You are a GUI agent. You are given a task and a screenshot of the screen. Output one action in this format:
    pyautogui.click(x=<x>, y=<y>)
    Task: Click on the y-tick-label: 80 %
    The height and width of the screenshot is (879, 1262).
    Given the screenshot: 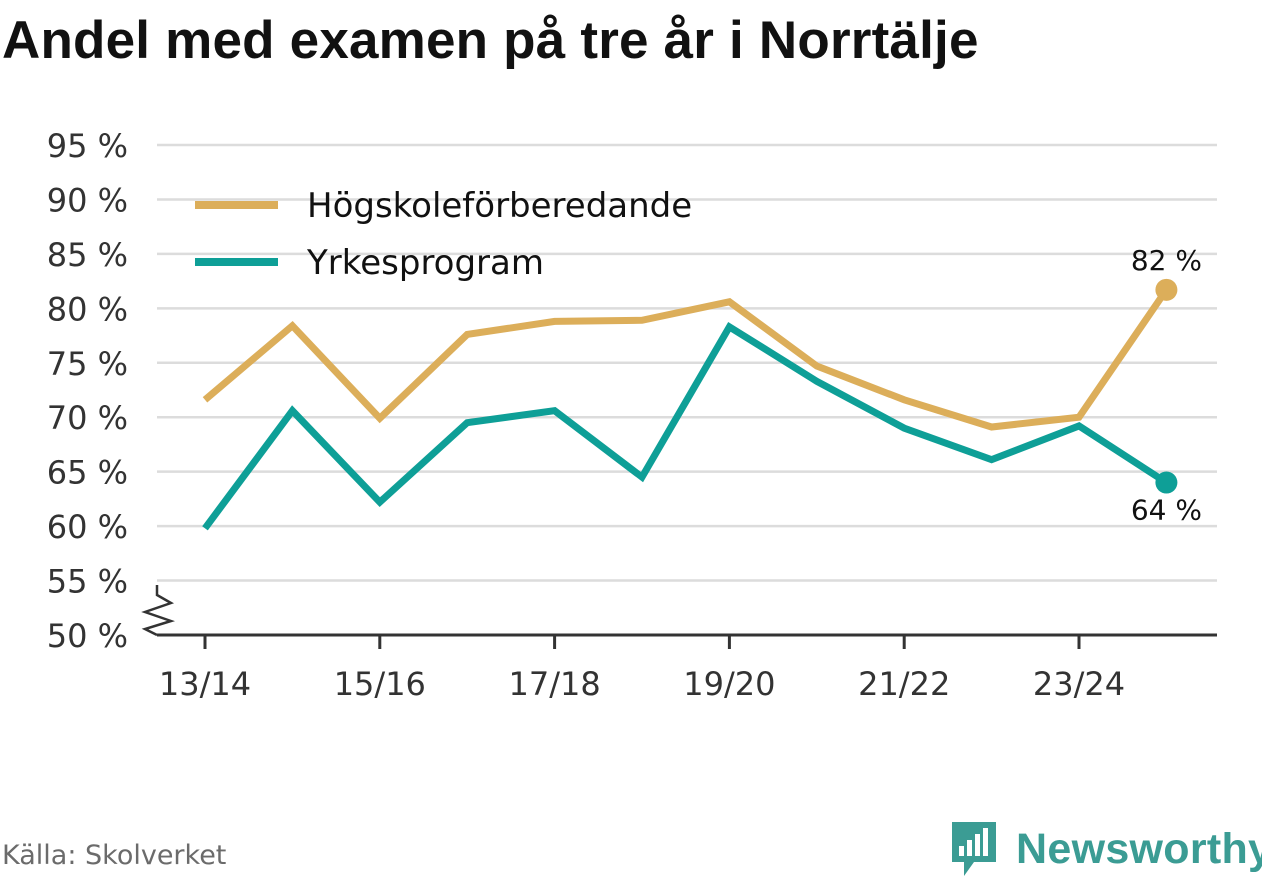 What is the action you would take?
    pyautogui.click(x=87, y=309)
    